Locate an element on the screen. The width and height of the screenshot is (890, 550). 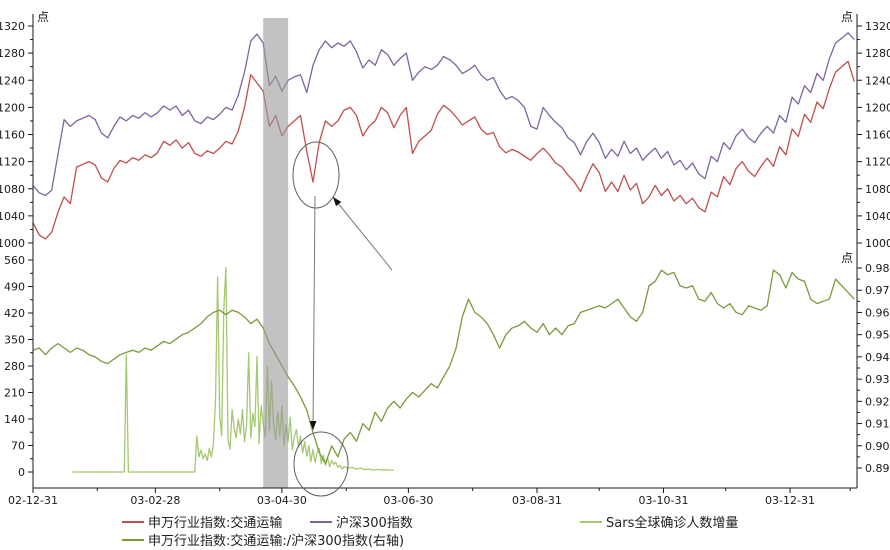
legend-swatch-lightgreen is located at coordinates (591, 521).